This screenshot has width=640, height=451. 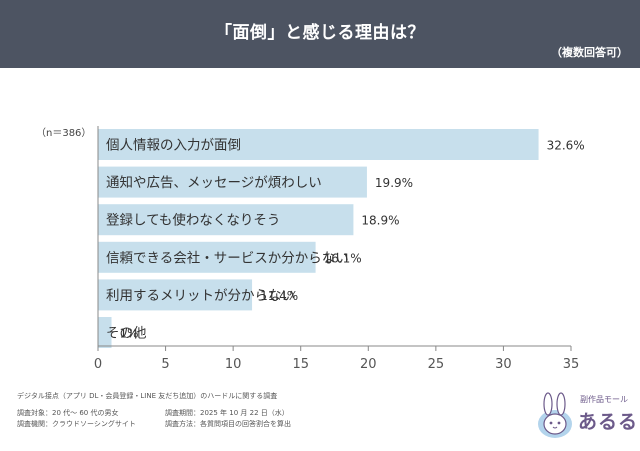 I want to click on data-label: 11.4%, so click(x=279, y=296).